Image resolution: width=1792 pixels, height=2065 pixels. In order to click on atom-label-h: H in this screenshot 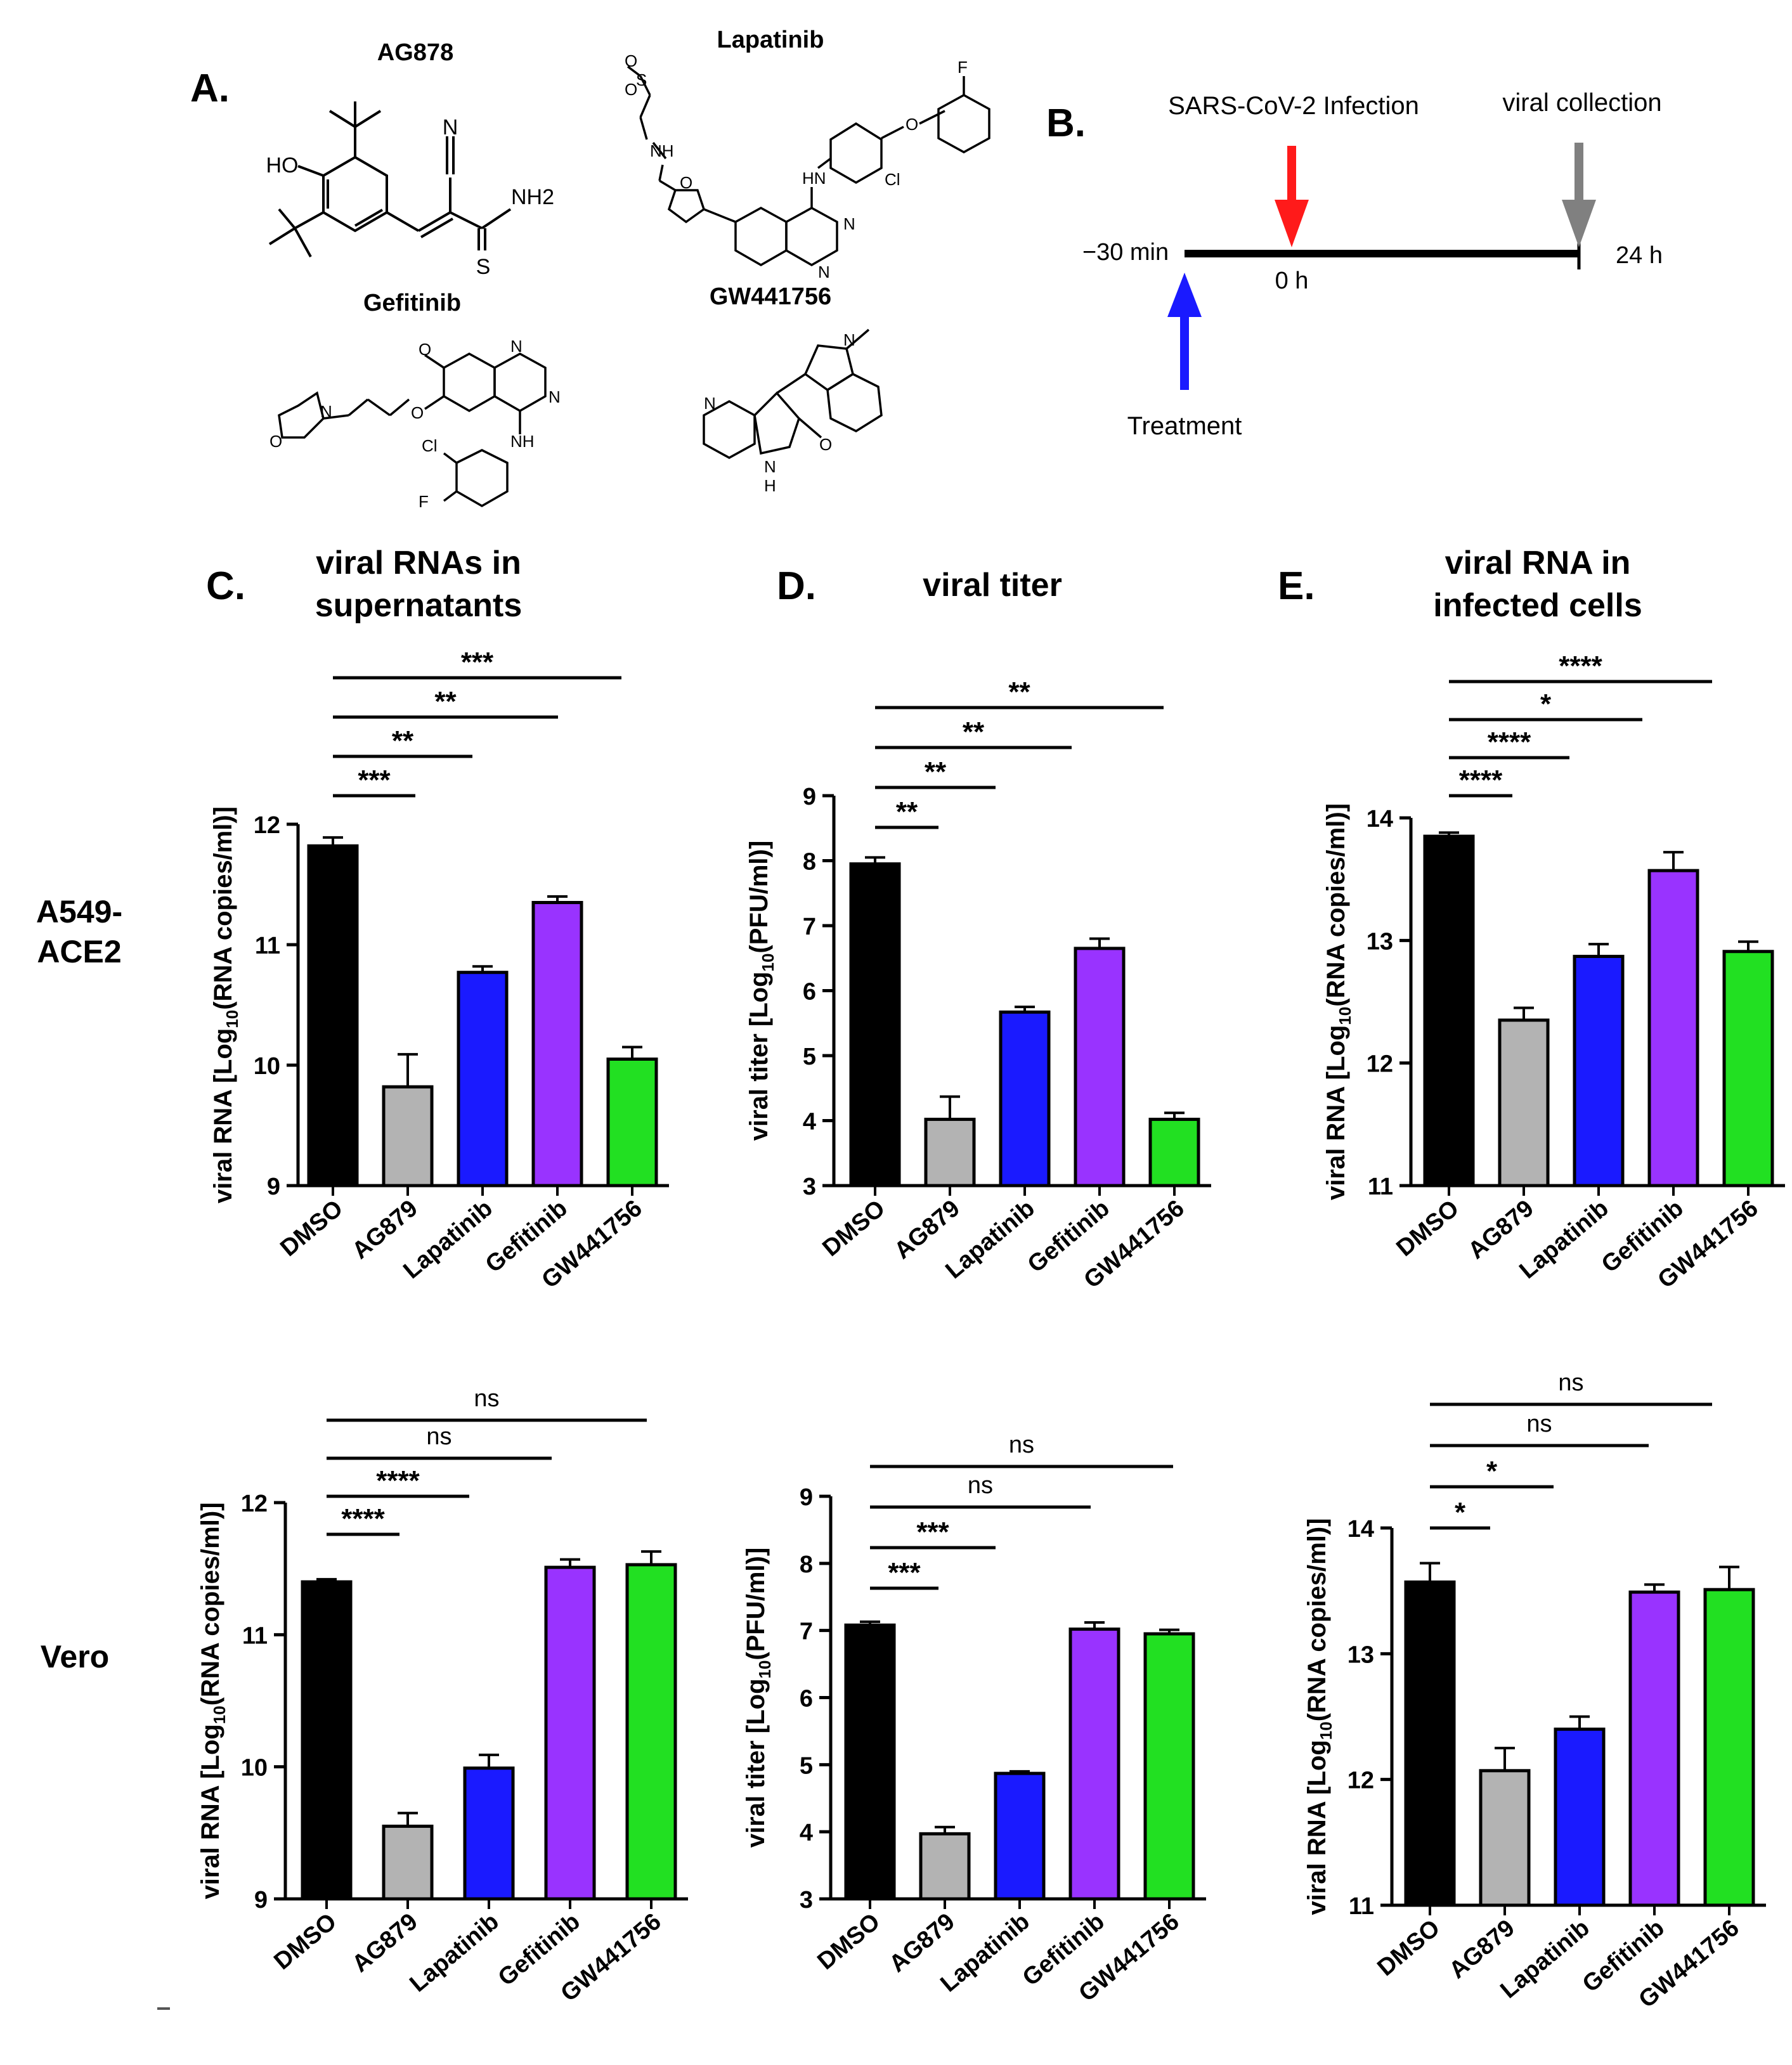, I will do `click(770, 485)`.